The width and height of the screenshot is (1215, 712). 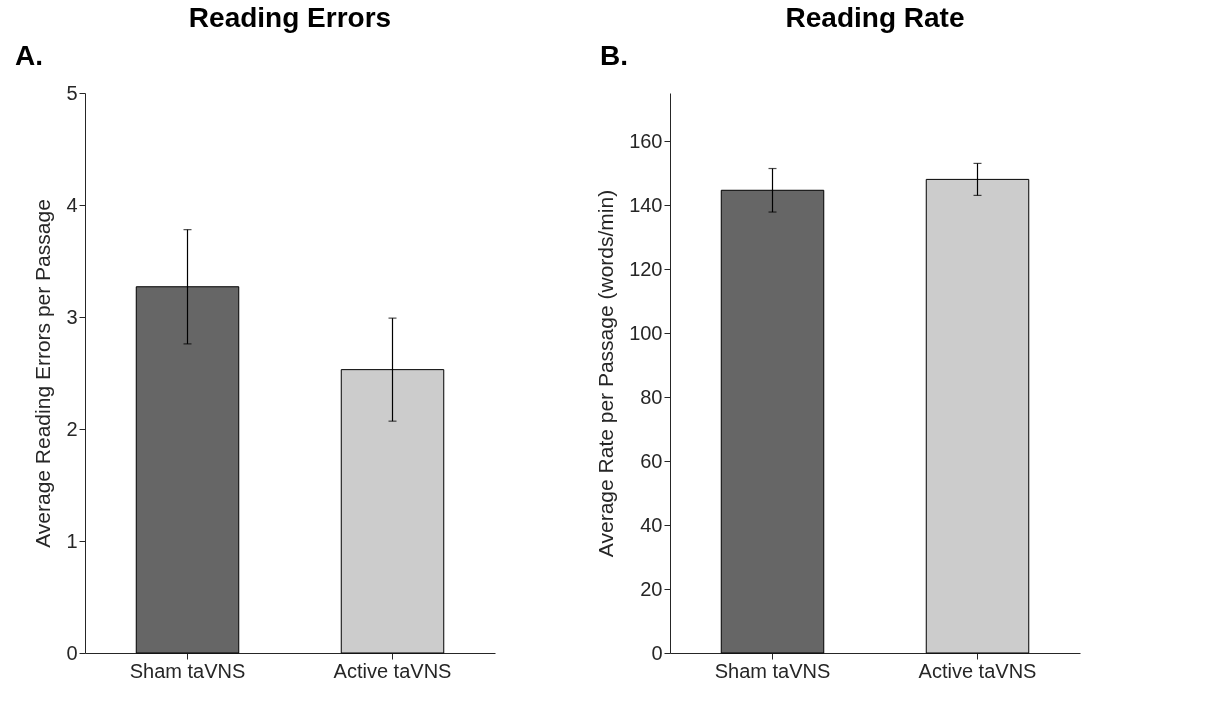 I want to click on chart-title: Reading Errors, so click(x=290, y=17).